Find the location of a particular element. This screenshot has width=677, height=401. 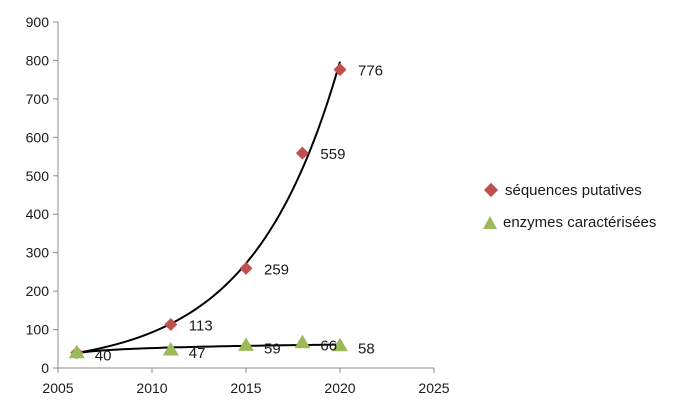

data-label: 47 is located at coordinates (197, 353).